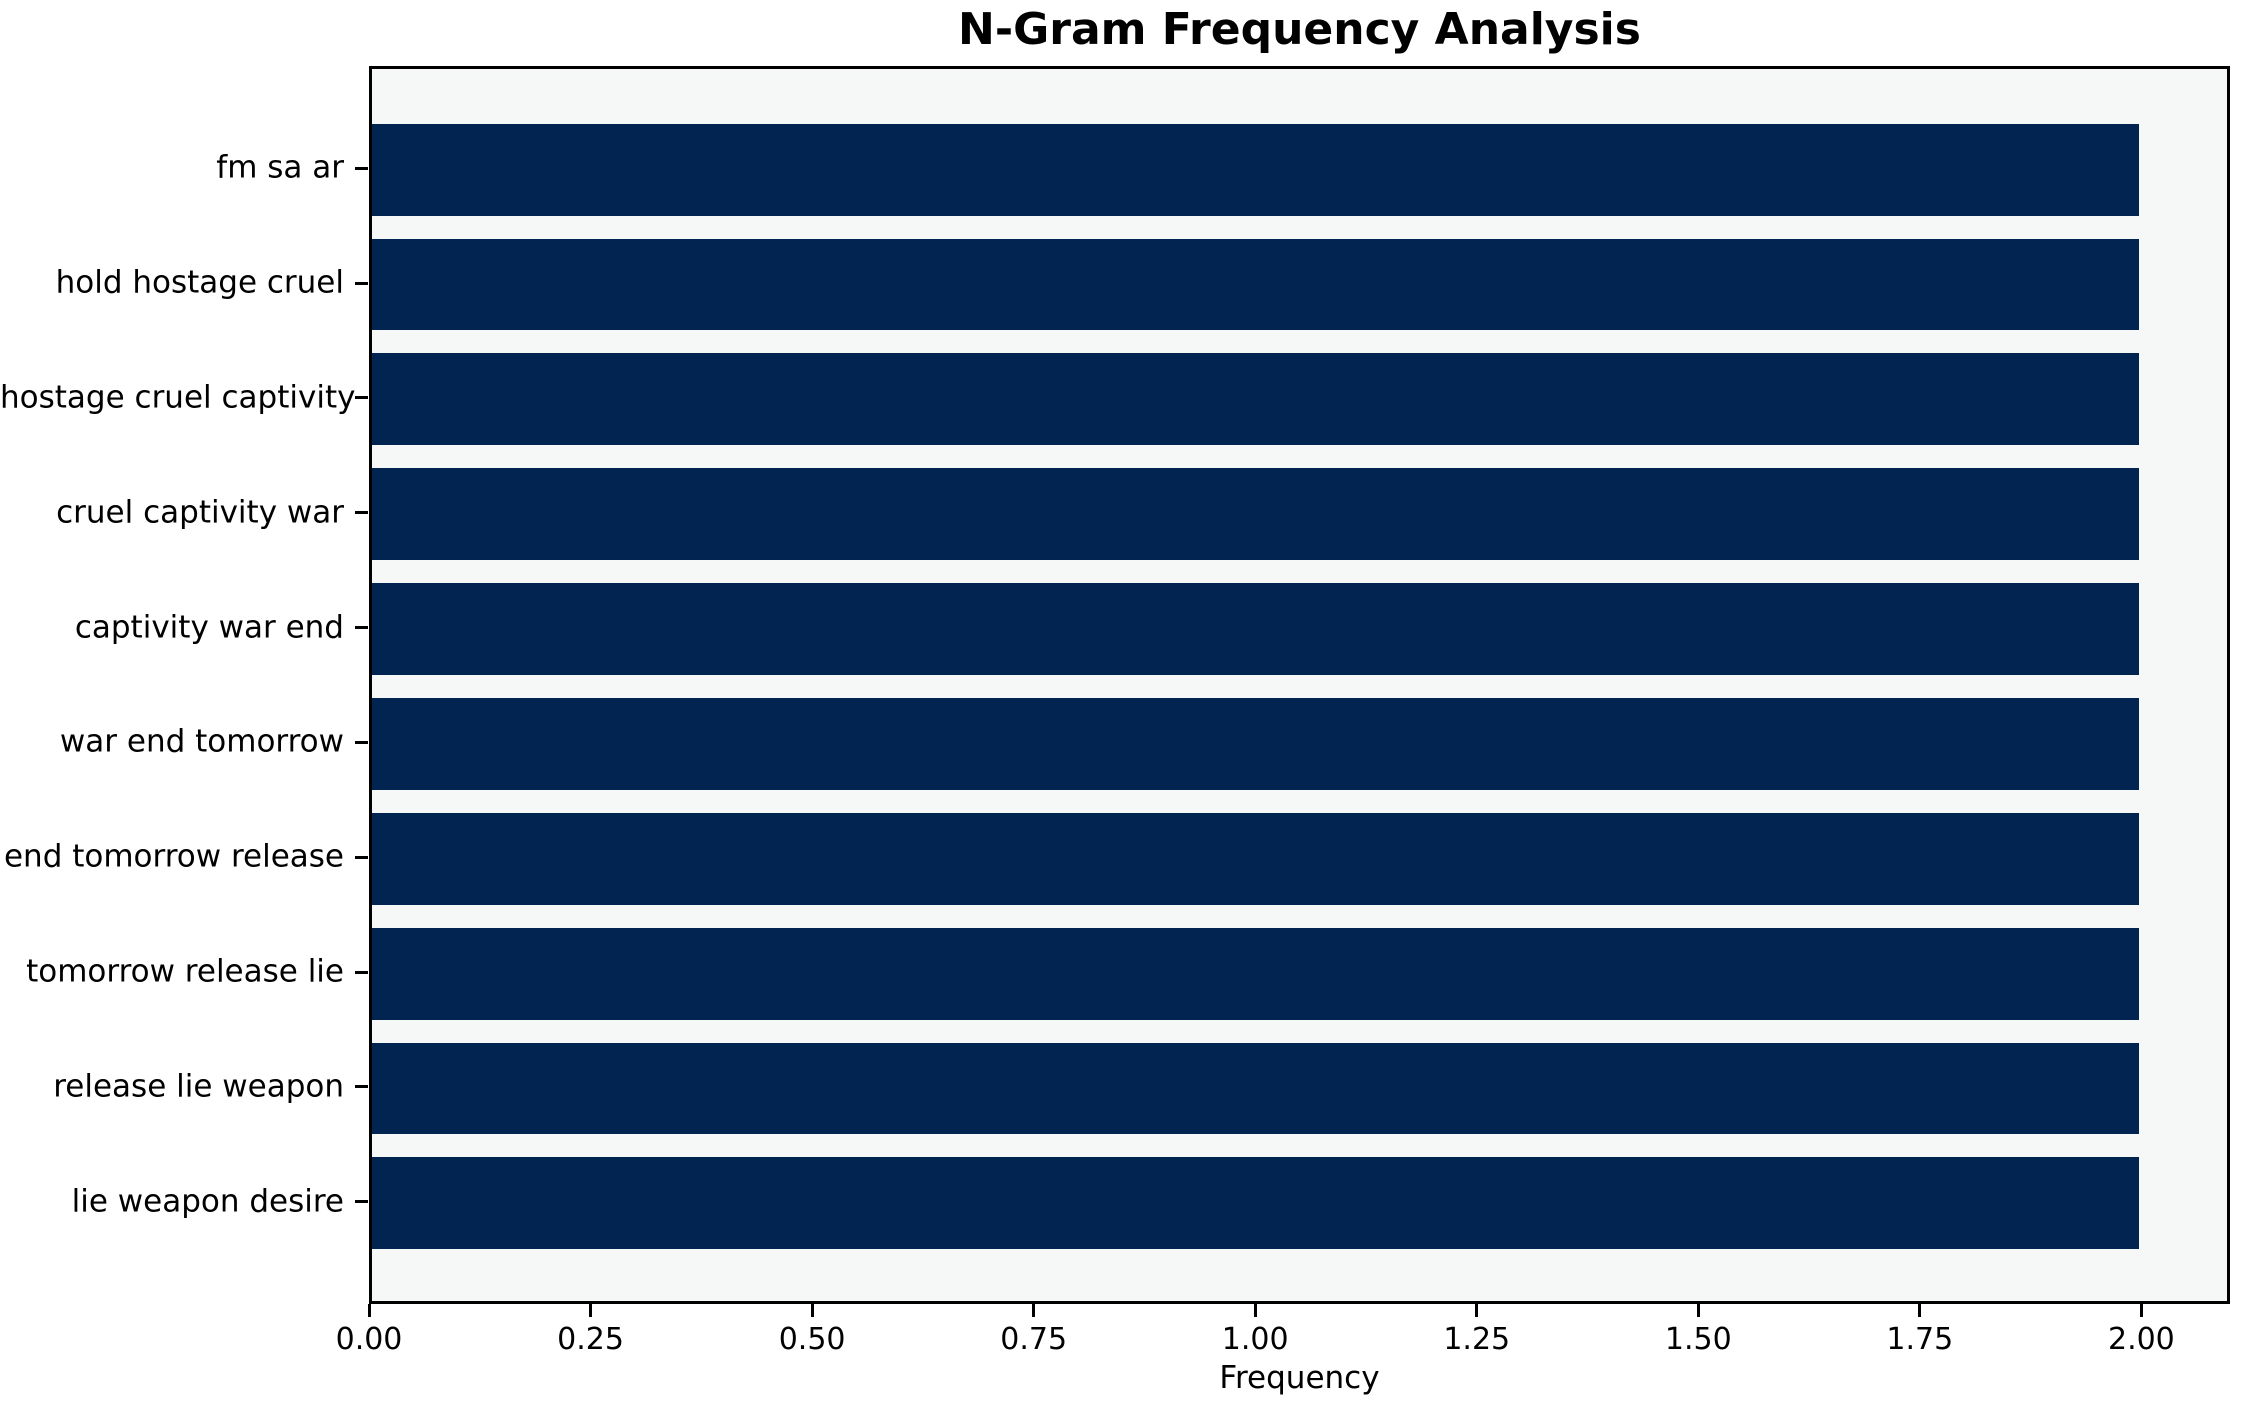 Image resolution: width=2249 pixels, height=1414 pixels. Describe the element at coordinates (201, 741) in the screenshot. I see `y-category-label: war end tomorrow` at that location.